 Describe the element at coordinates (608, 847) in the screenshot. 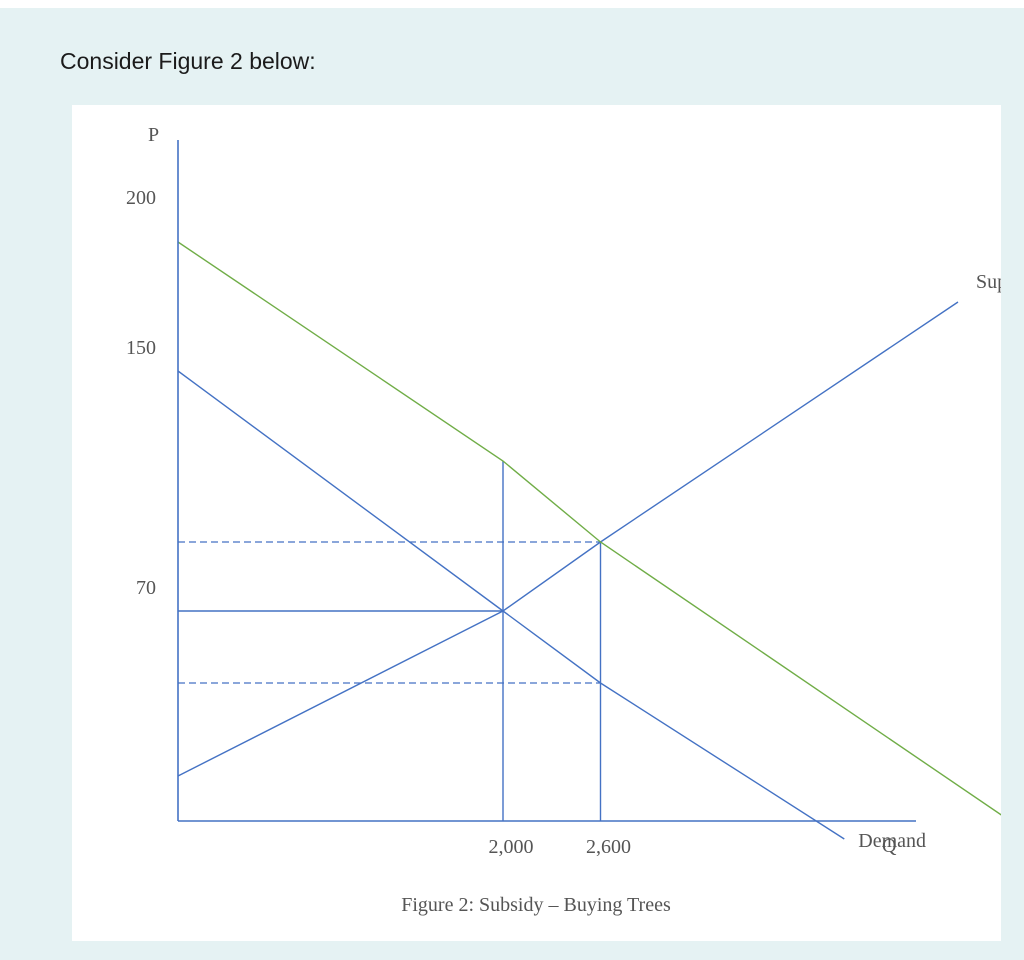

I see `x-tick-label-2-600: 2,600` at that location.